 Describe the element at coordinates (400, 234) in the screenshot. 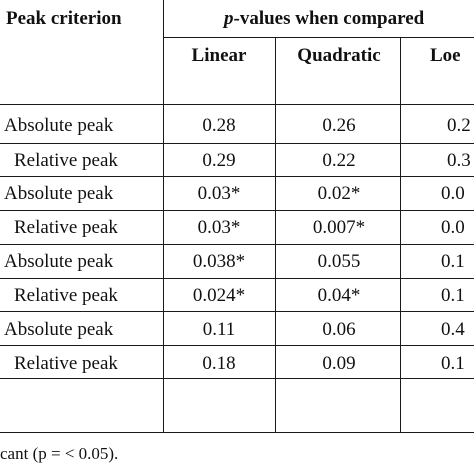

I see `column-divider-quadratic` at that location.